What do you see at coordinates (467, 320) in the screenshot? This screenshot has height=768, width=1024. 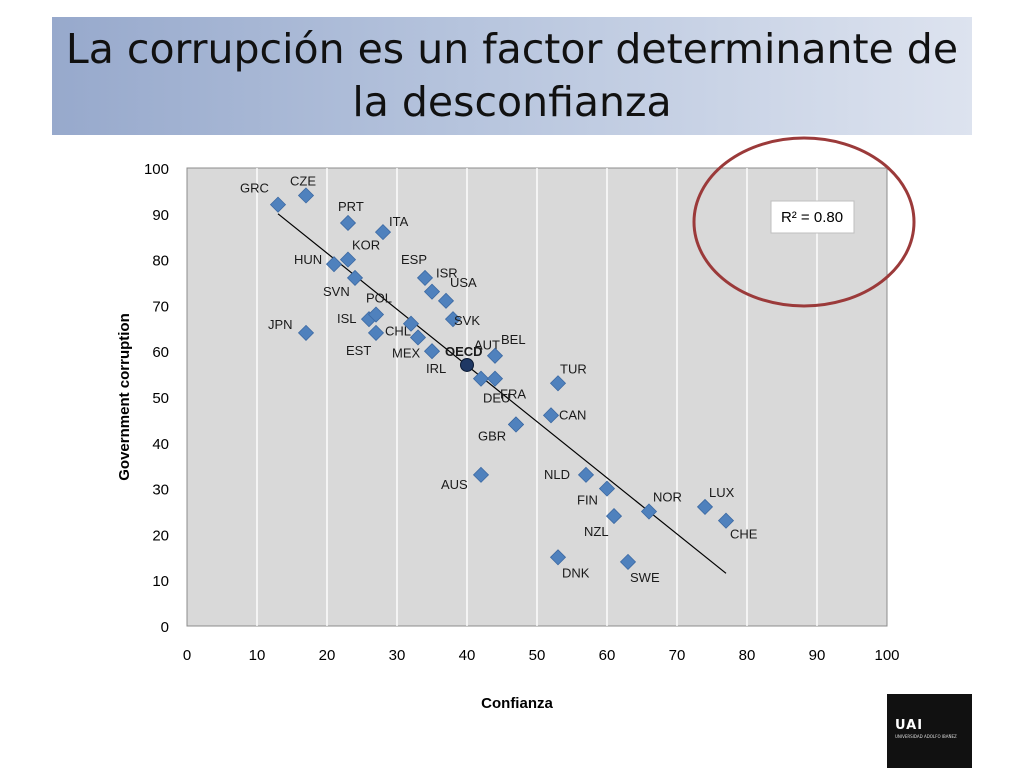 I see `point-label: SVK` at bounding box center [467, 320].